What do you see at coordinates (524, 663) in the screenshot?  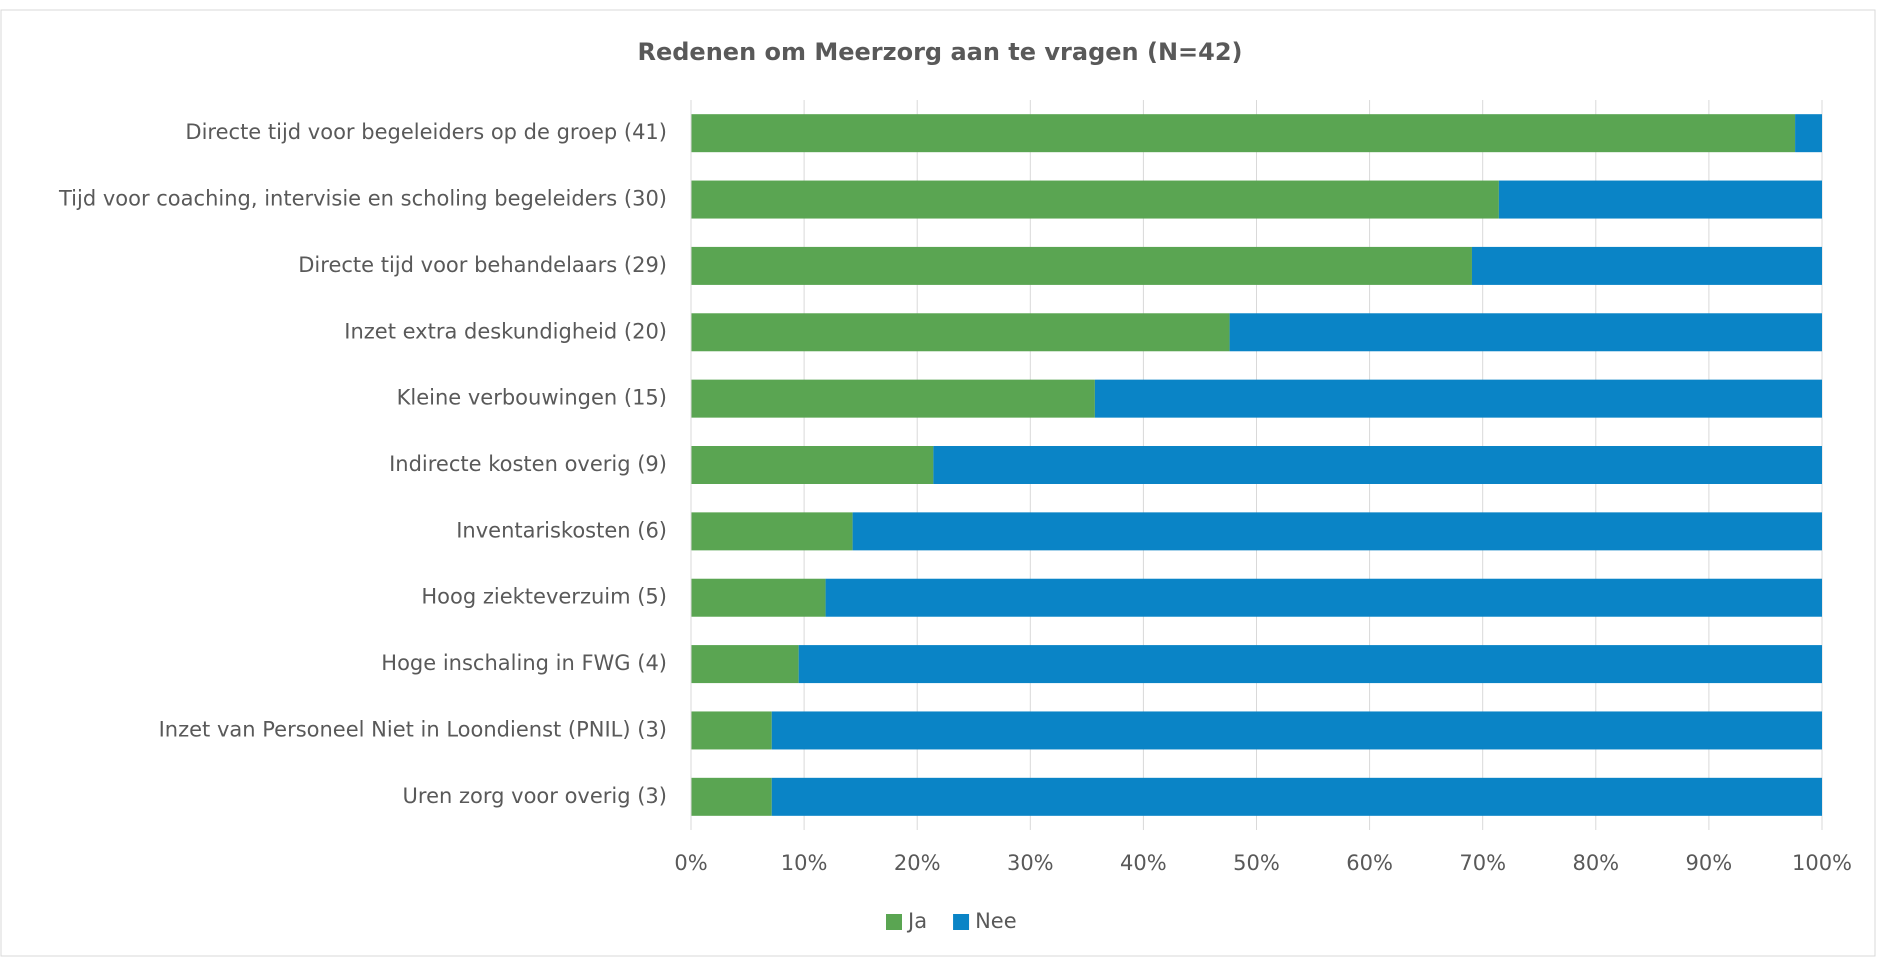 I see `y-tick-label: Hoge inschaling in FWG (4)` at bounding box center [524, 663].